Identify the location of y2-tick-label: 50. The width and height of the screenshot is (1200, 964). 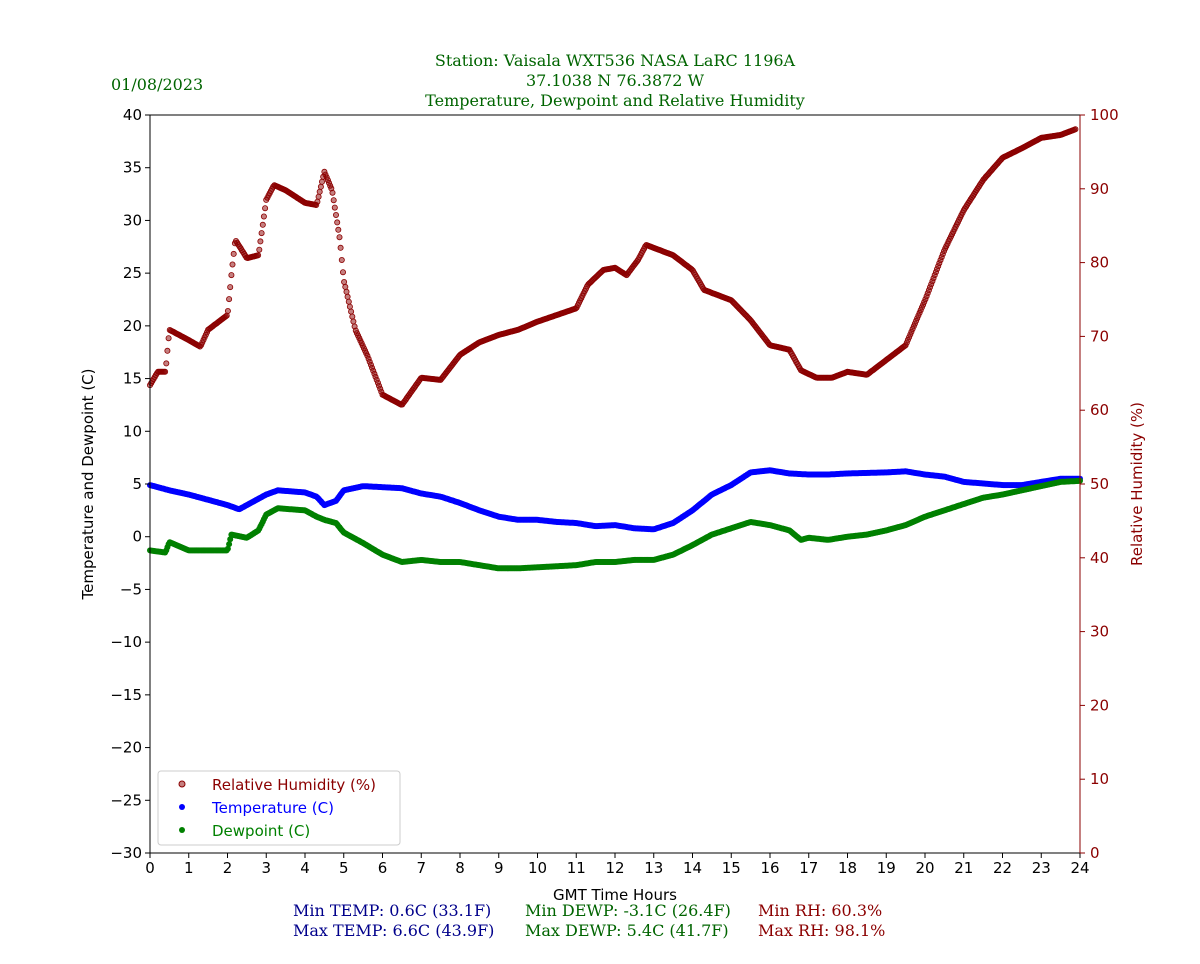
(1099, 484).